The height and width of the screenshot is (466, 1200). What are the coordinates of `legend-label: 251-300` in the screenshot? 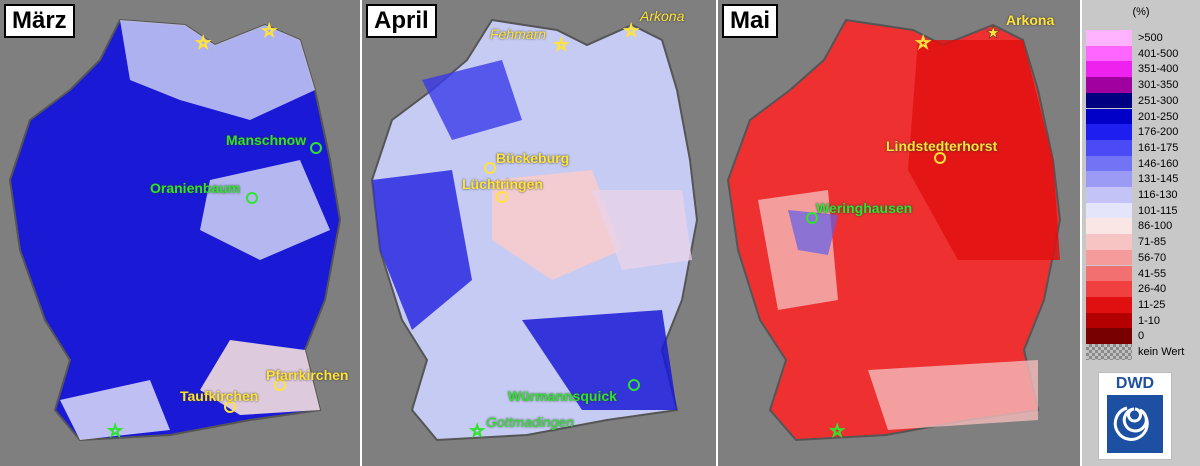 It's located at (1158, 100).